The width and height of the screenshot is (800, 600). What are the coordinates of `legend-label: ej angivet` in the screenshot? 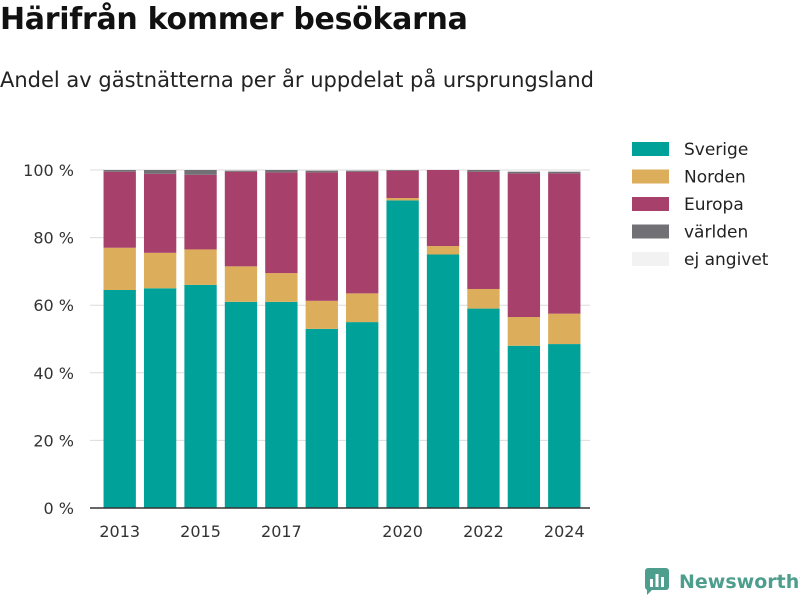 It's located at (726, 260).